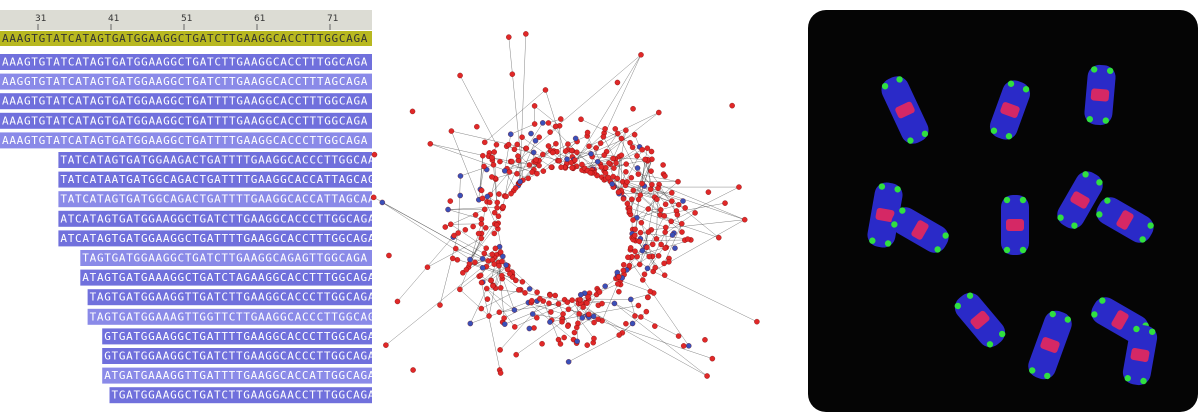 The image size is (1200, 412). I want to click on read-text: ATGATGAAAGGTTGATTTTGAAGGCACCATTGGCAGA, so click(239, 375).